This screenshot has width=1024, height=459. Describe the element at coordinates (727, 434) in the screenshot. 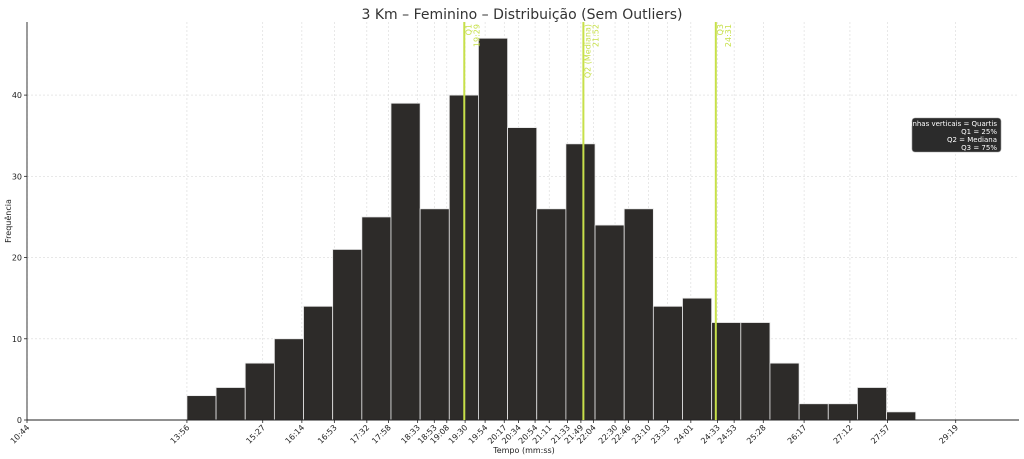

I see `x-tick-label: 24:53` at that location.